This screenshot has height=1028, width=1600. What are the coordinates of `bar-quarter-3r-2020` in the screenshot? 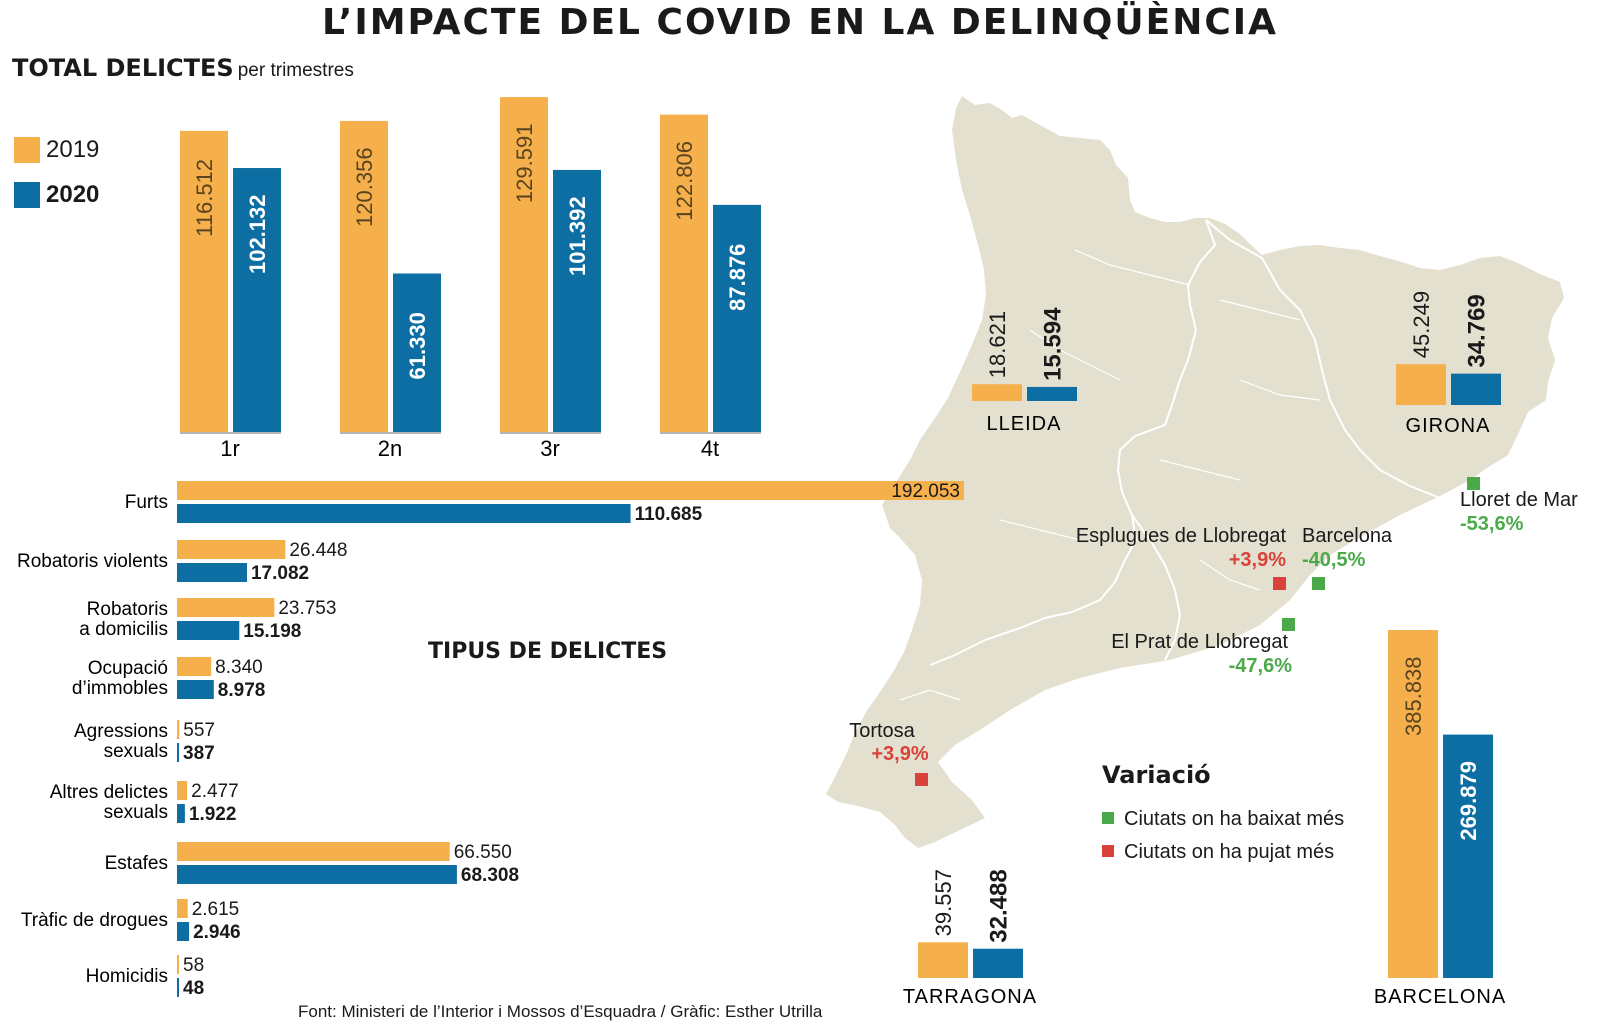 It's located at (577, 300).